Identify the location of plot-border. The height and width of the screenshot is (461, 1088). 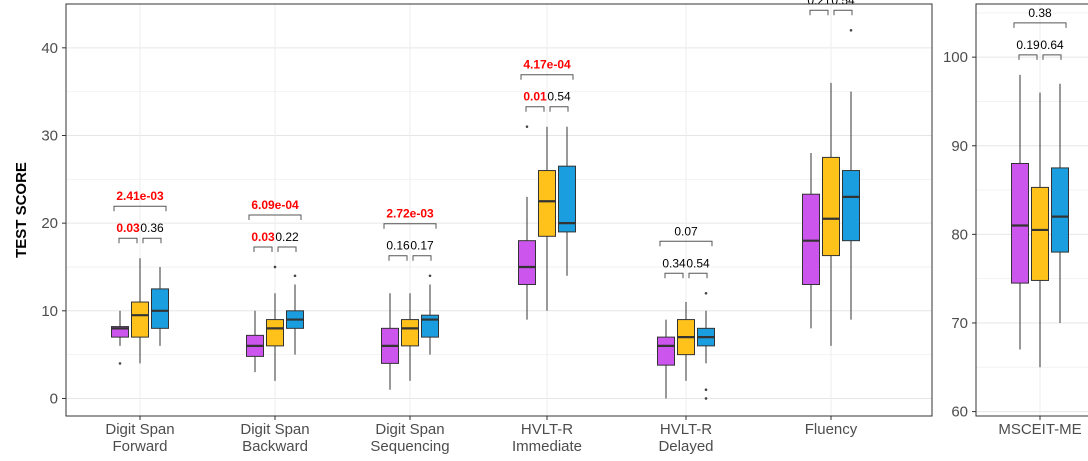
(1031, 210).